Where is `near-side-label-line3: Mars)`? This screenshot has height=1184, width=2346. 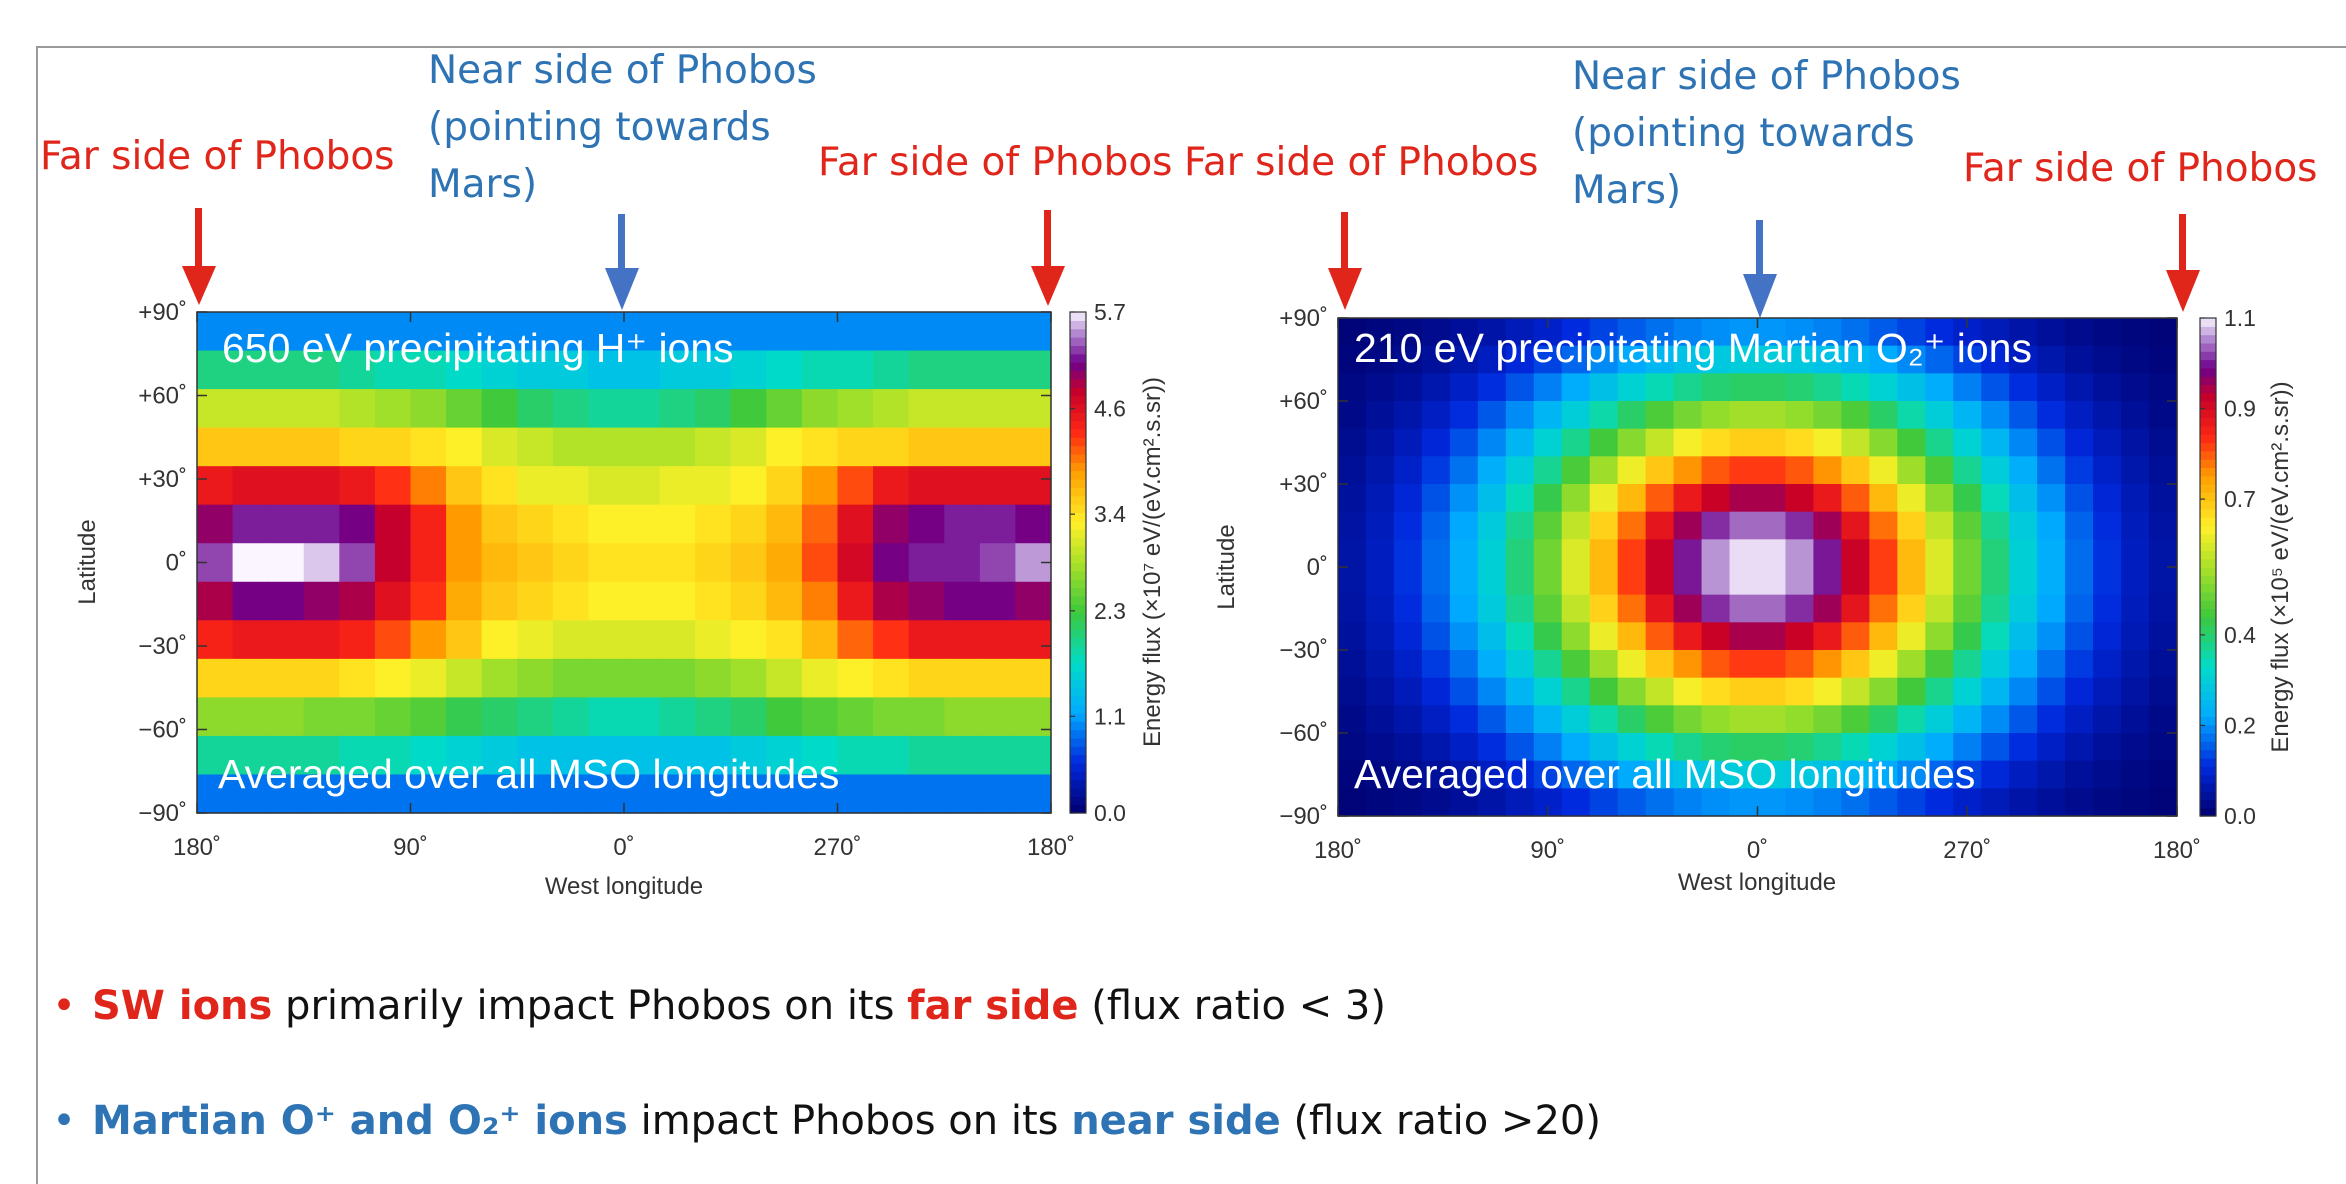 near-side-label-line3: Mars) is located at coordinates (1627, 190).